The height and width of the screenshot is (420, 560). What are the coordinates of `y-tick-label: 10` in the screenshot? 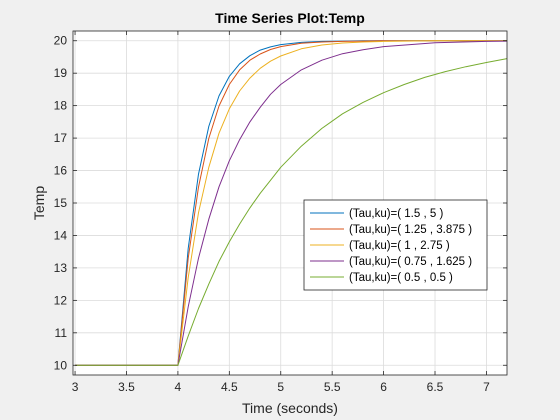 It's located at (61, 365).